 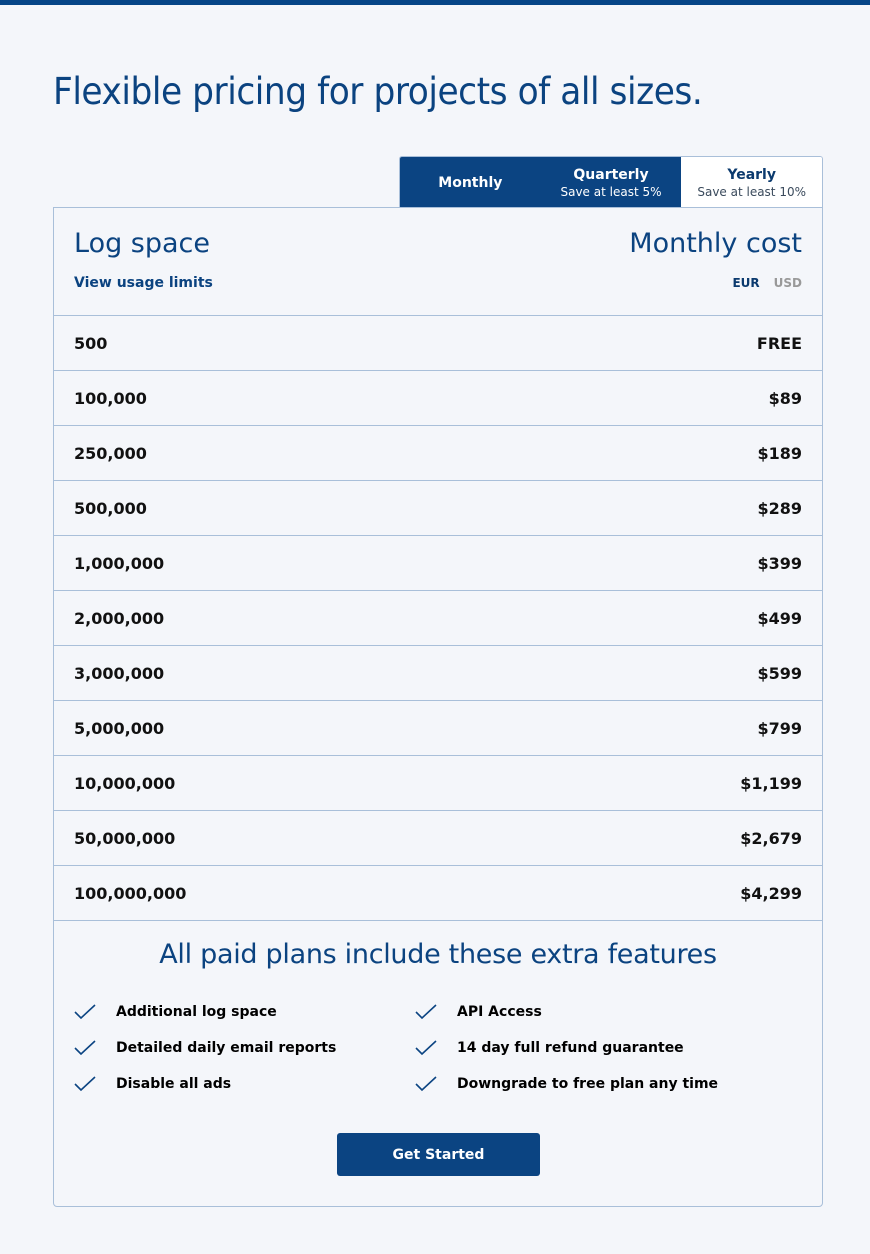 What do you see at coordinates (771, 783) in the screenshot?
I see `price-value: $1,199` at bounding box center [771, 783].